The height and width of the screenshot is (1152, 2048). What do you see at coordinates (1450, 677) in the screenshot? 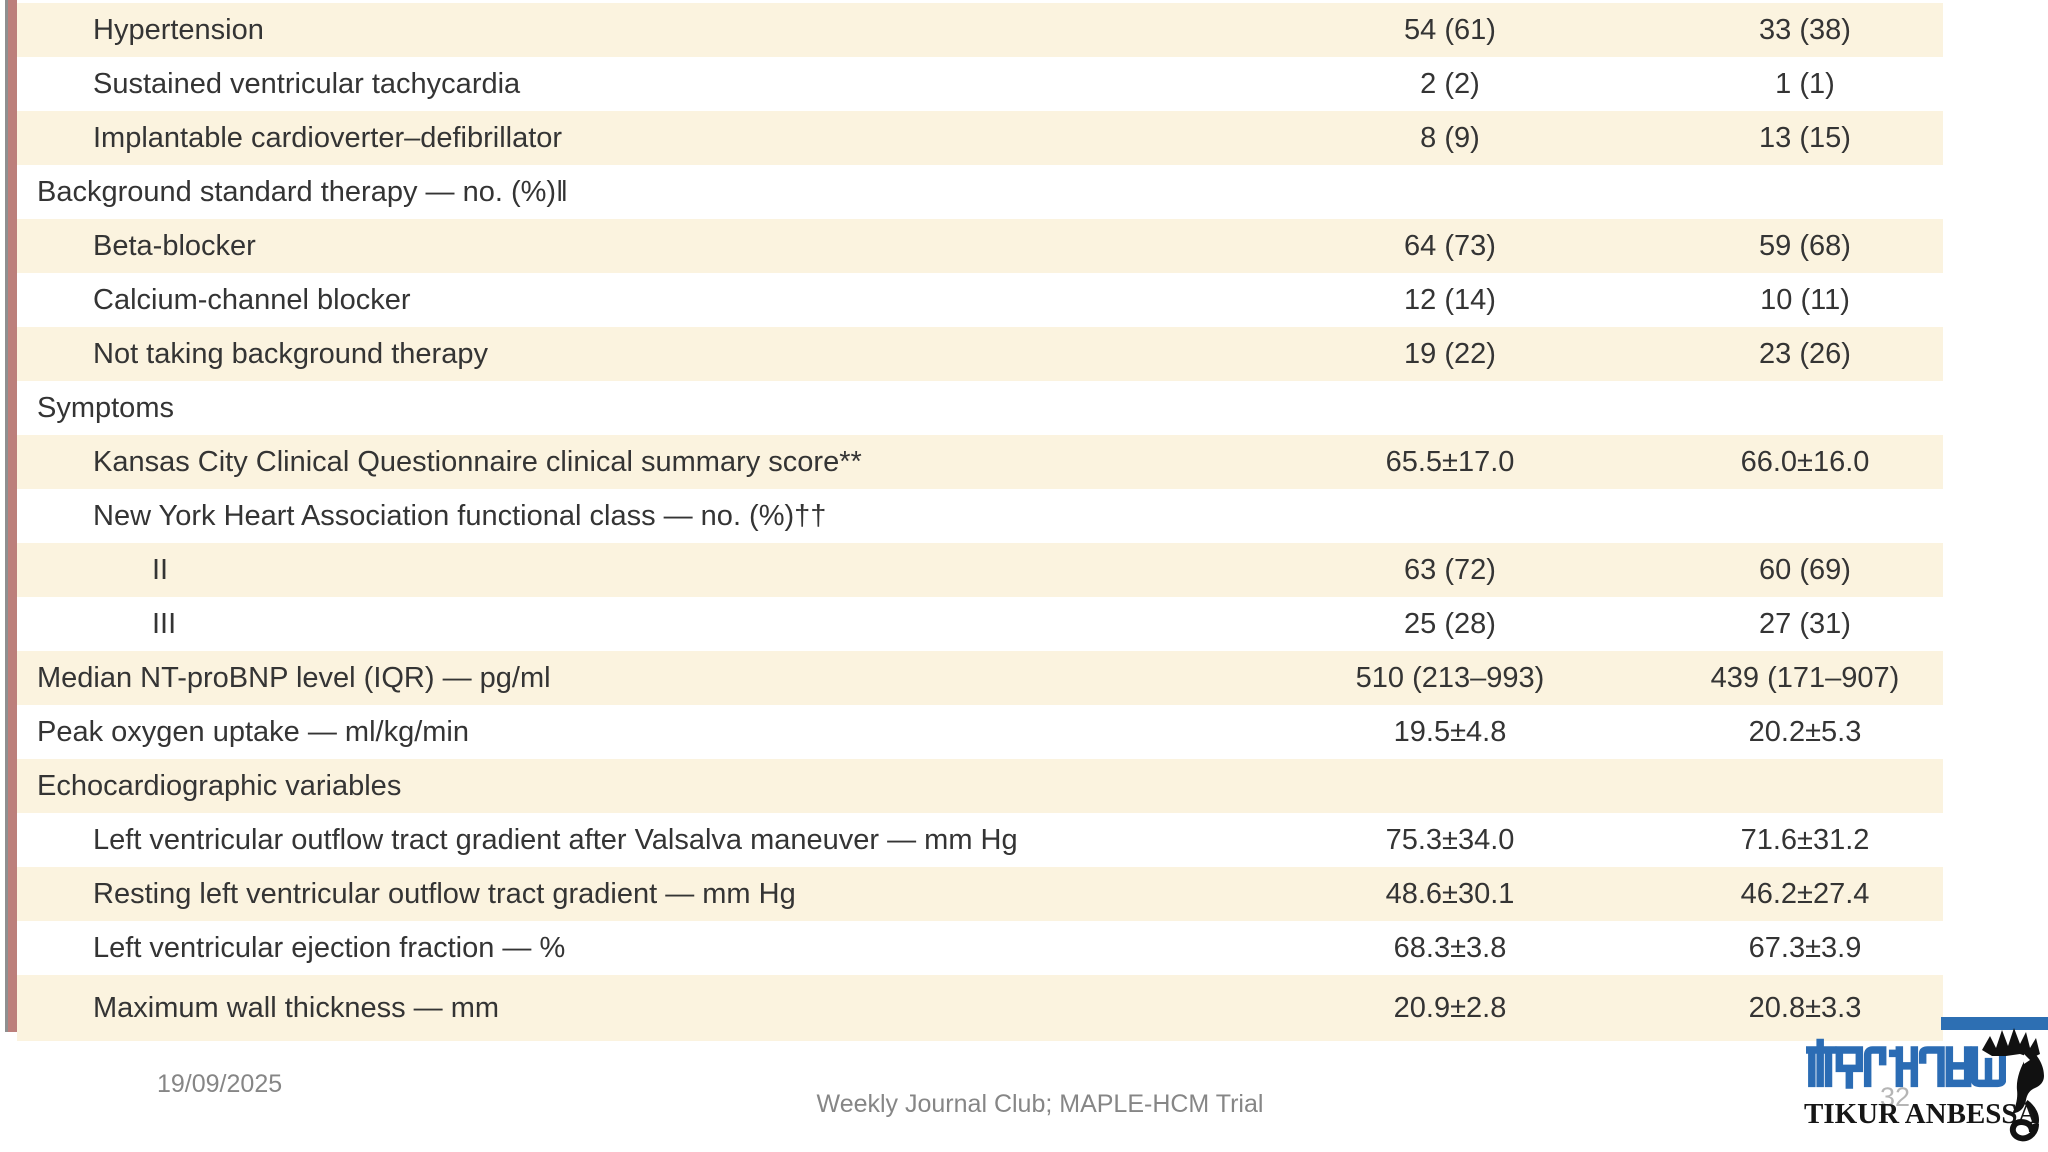
I see `row-value-col1: 510 (213–993)` at bounding box center [1450, 677].